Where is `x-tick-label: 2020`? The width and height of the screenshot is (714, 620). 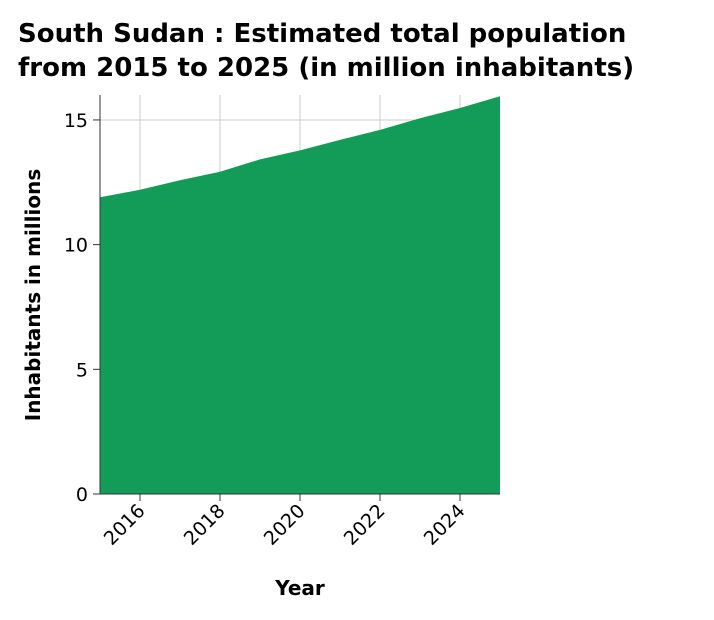
x-tick-label: 2020 is located at coordinates (285, 525).